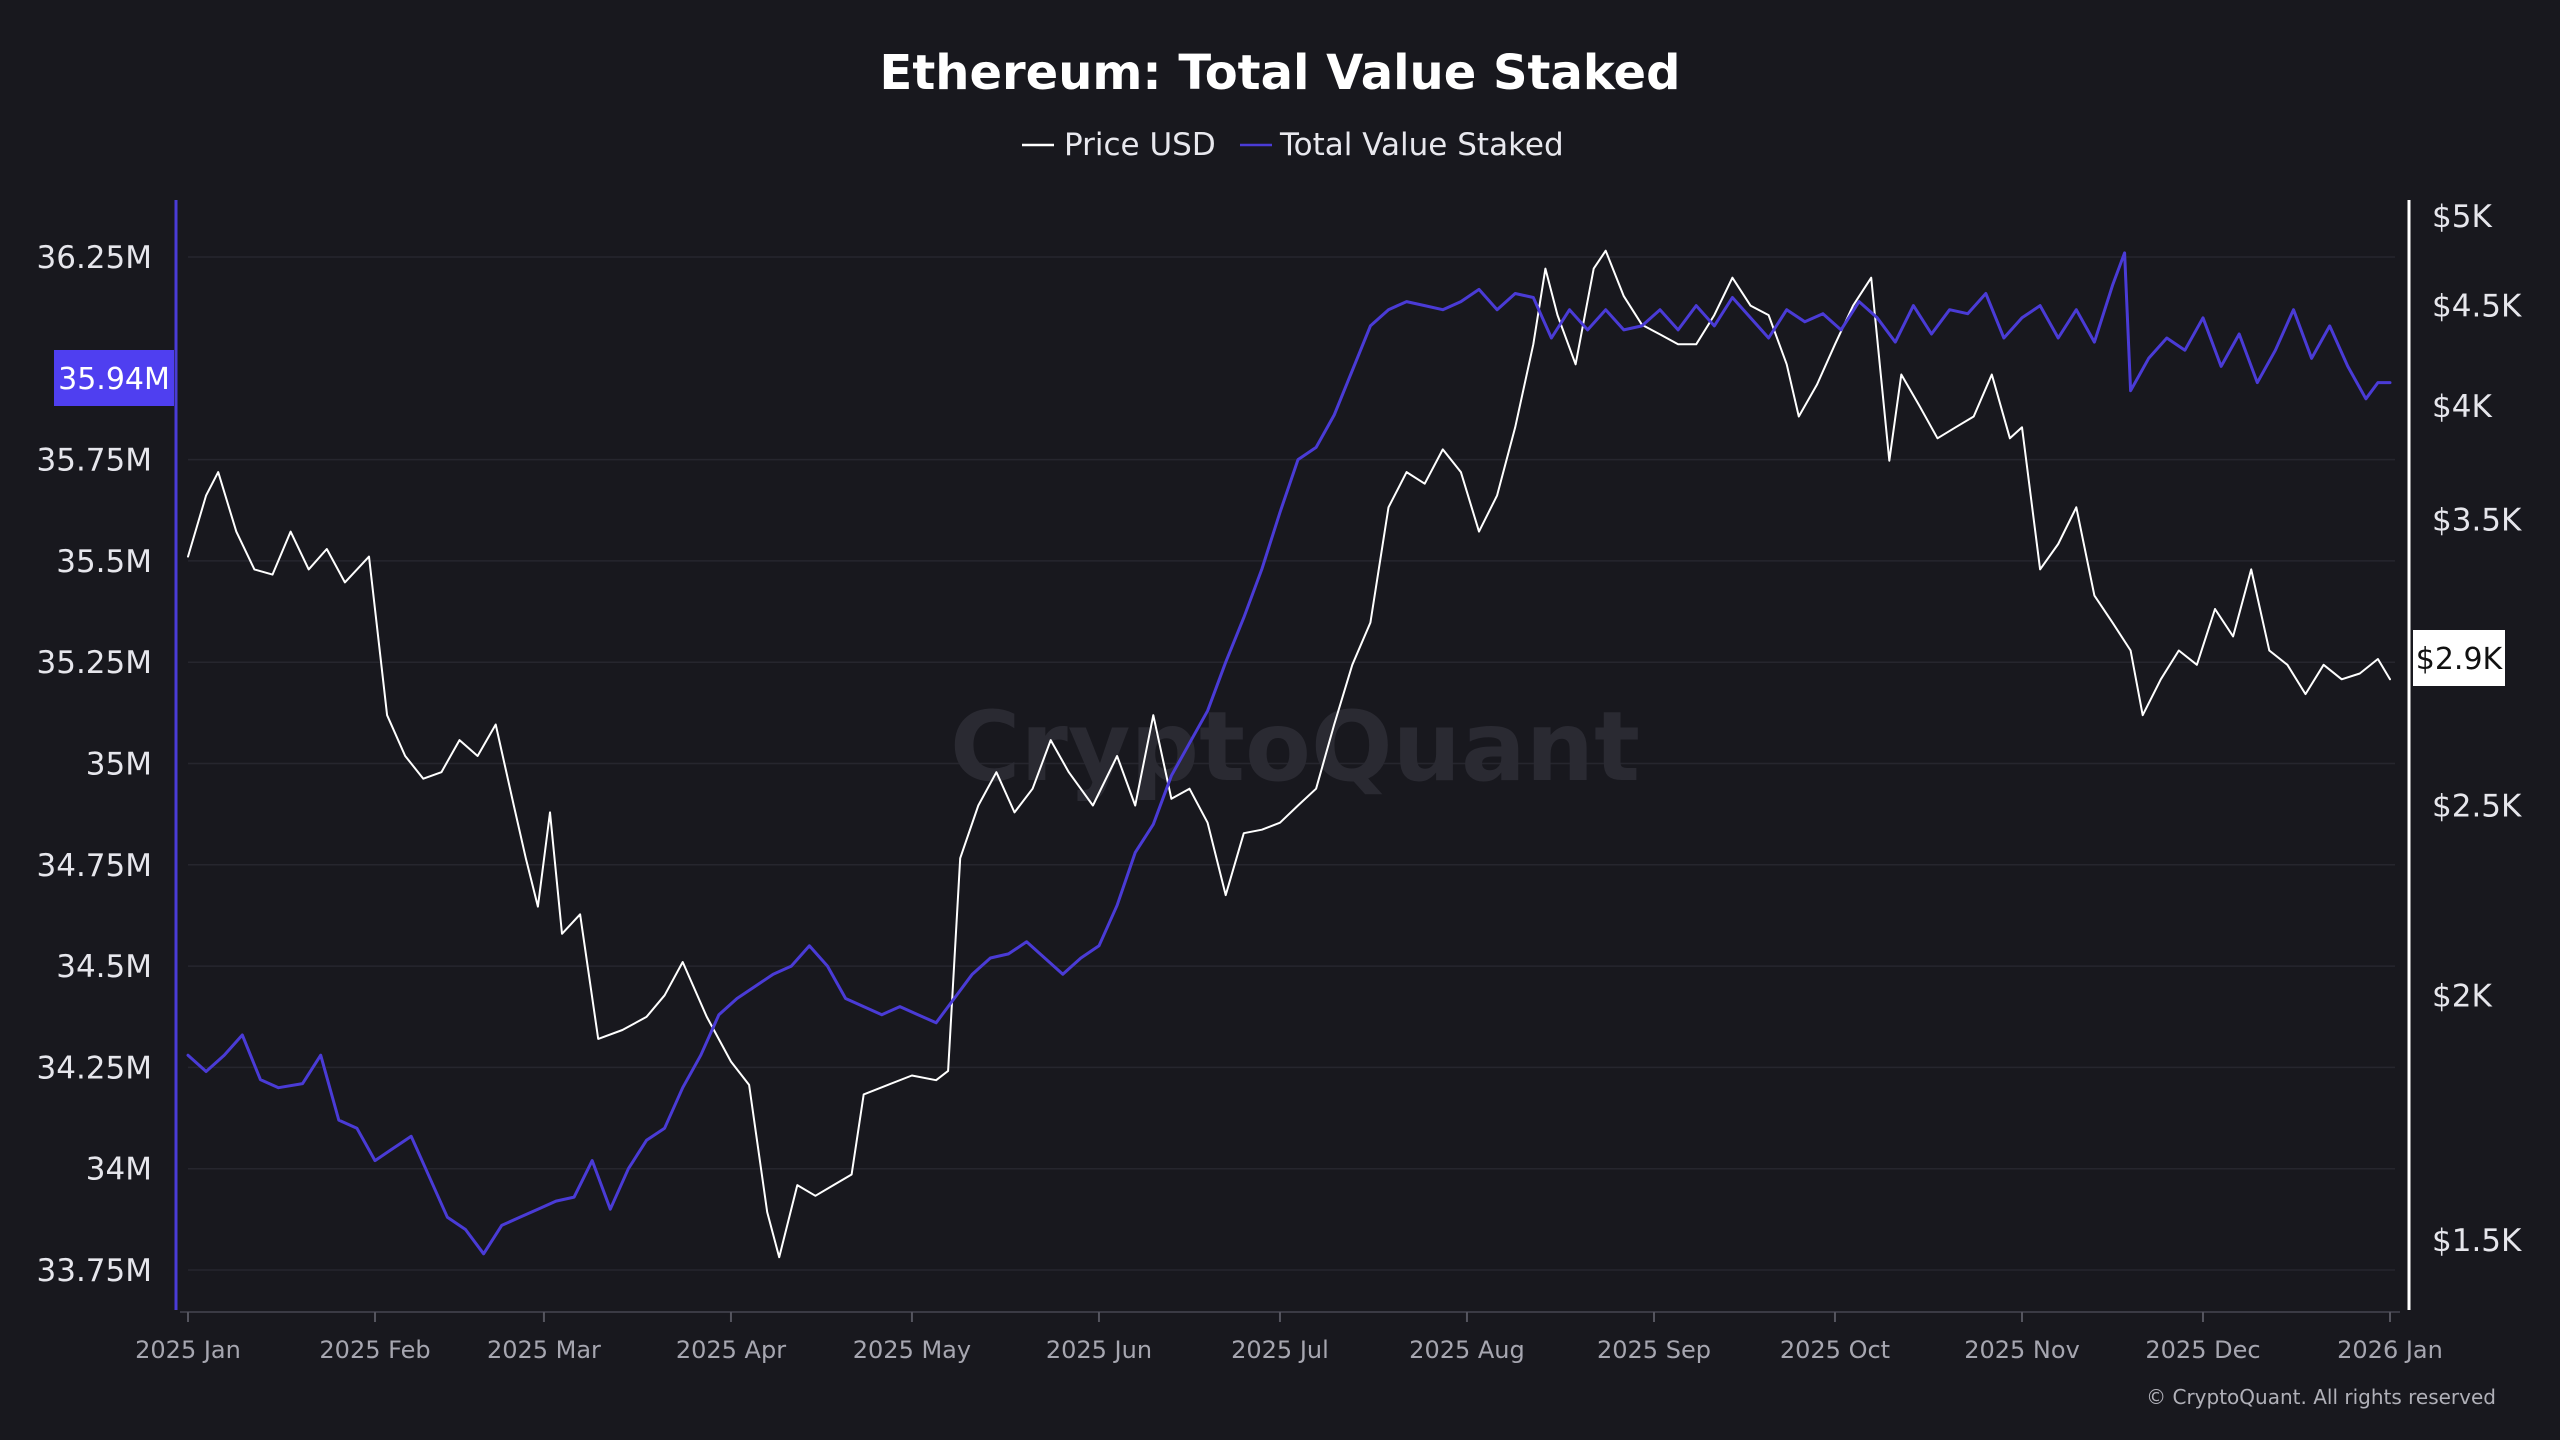 Image resolution: width=2560 pixels, height=1440 pixels. I want to click on x-tick-label: 2025 May, so click(912, 1350).